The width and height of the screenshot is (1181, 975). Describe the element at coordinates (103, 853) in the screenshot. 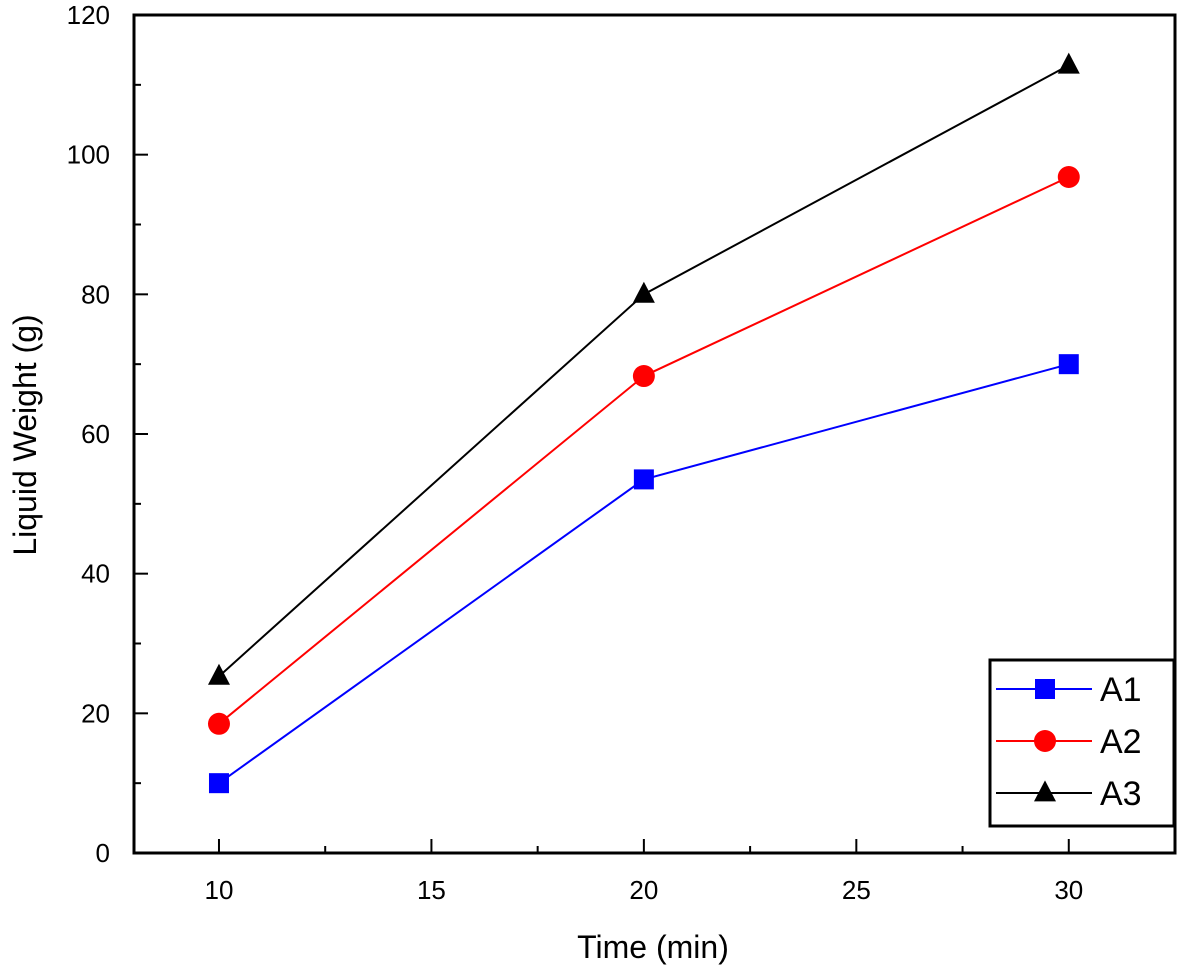

I see `y-tick-label: 0` at that location.